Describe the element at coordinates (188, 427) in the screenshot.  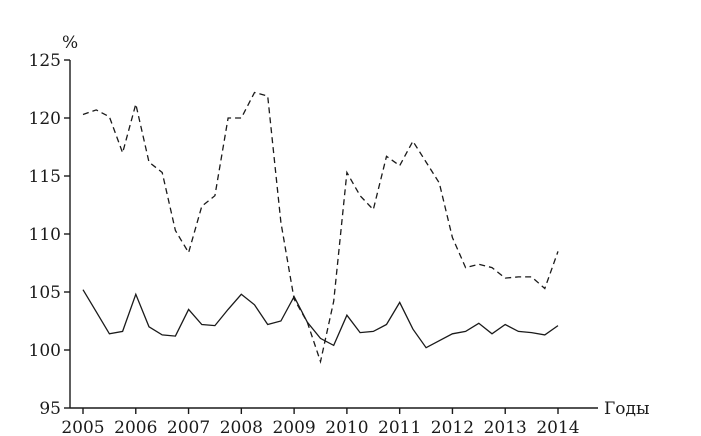
I see `x-tick-label: 2007` at that location.